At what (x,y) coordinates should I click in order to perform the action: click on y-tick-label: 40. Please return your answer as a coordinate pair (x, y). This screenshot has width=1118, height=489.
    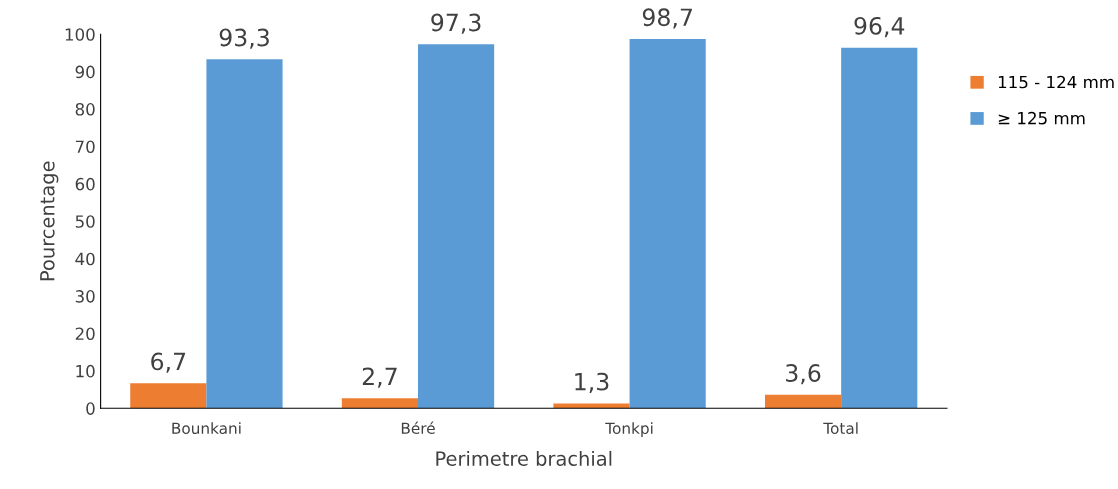
    Looking at the image, I should click on (85, 259).